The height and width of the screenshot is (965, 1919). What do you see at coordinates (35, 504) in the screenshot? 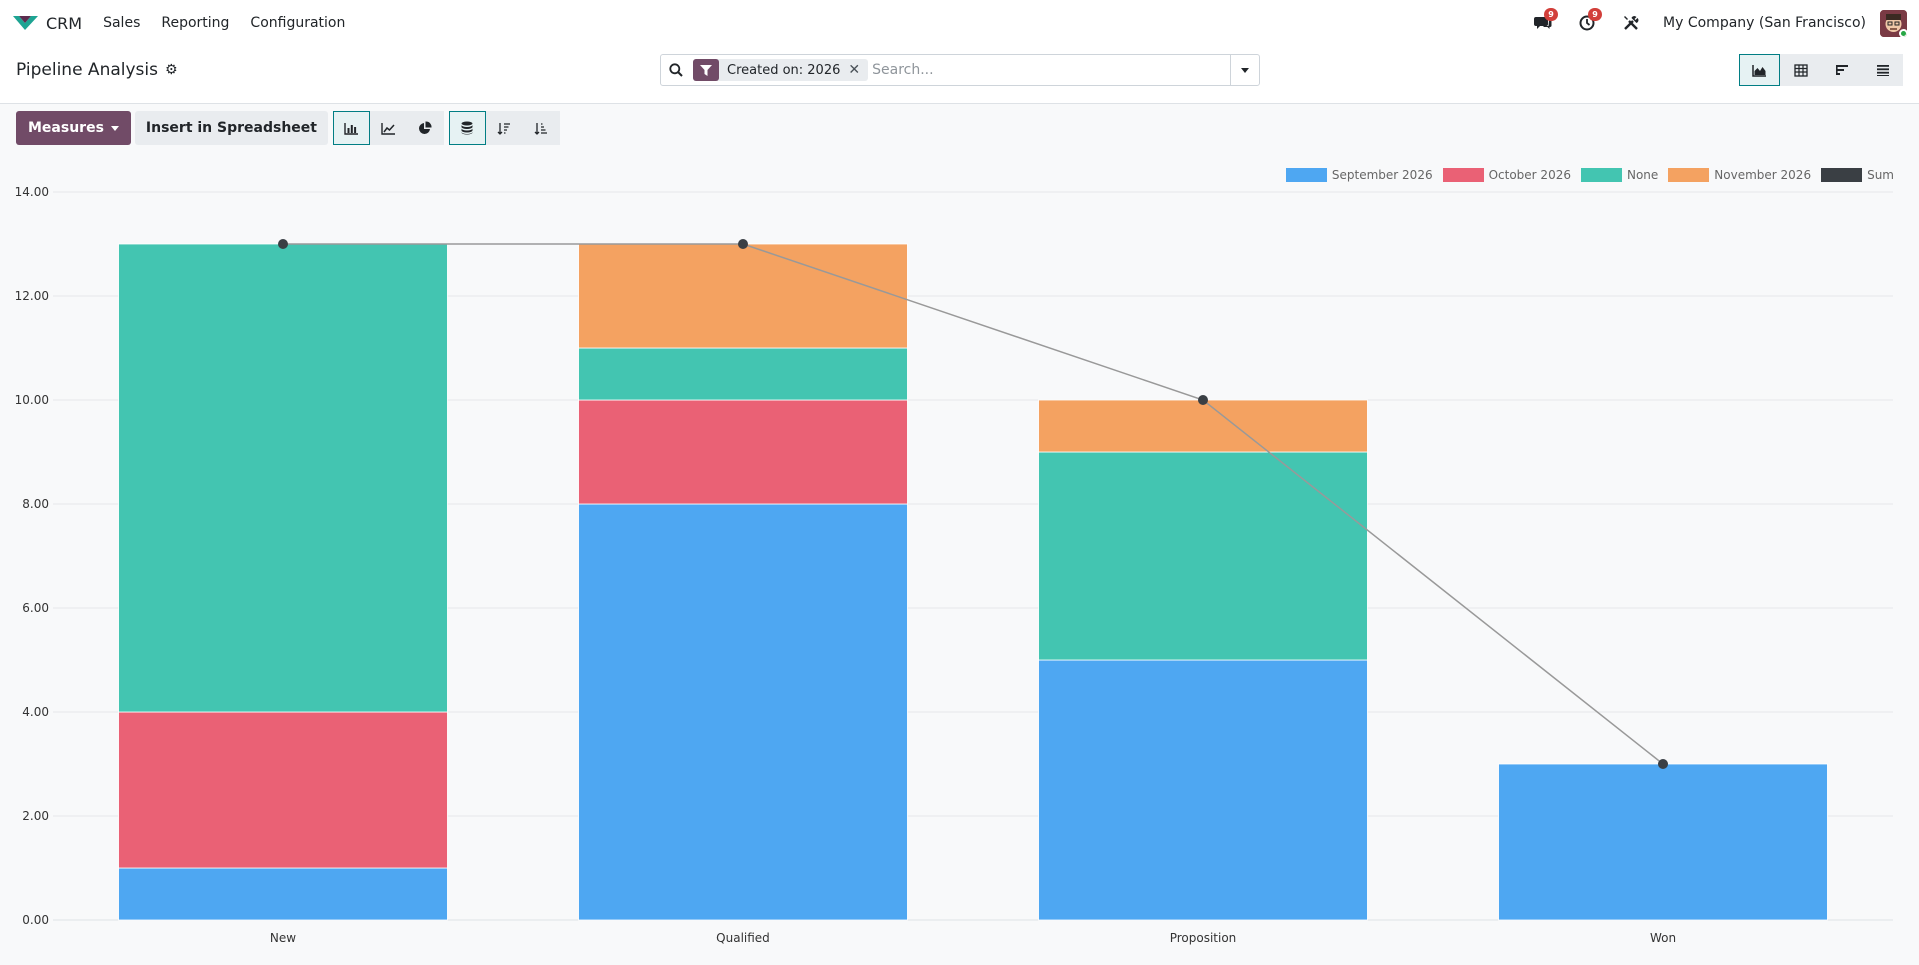
I see `y-tick-label: 8.00` at bounding box center [35, 504].